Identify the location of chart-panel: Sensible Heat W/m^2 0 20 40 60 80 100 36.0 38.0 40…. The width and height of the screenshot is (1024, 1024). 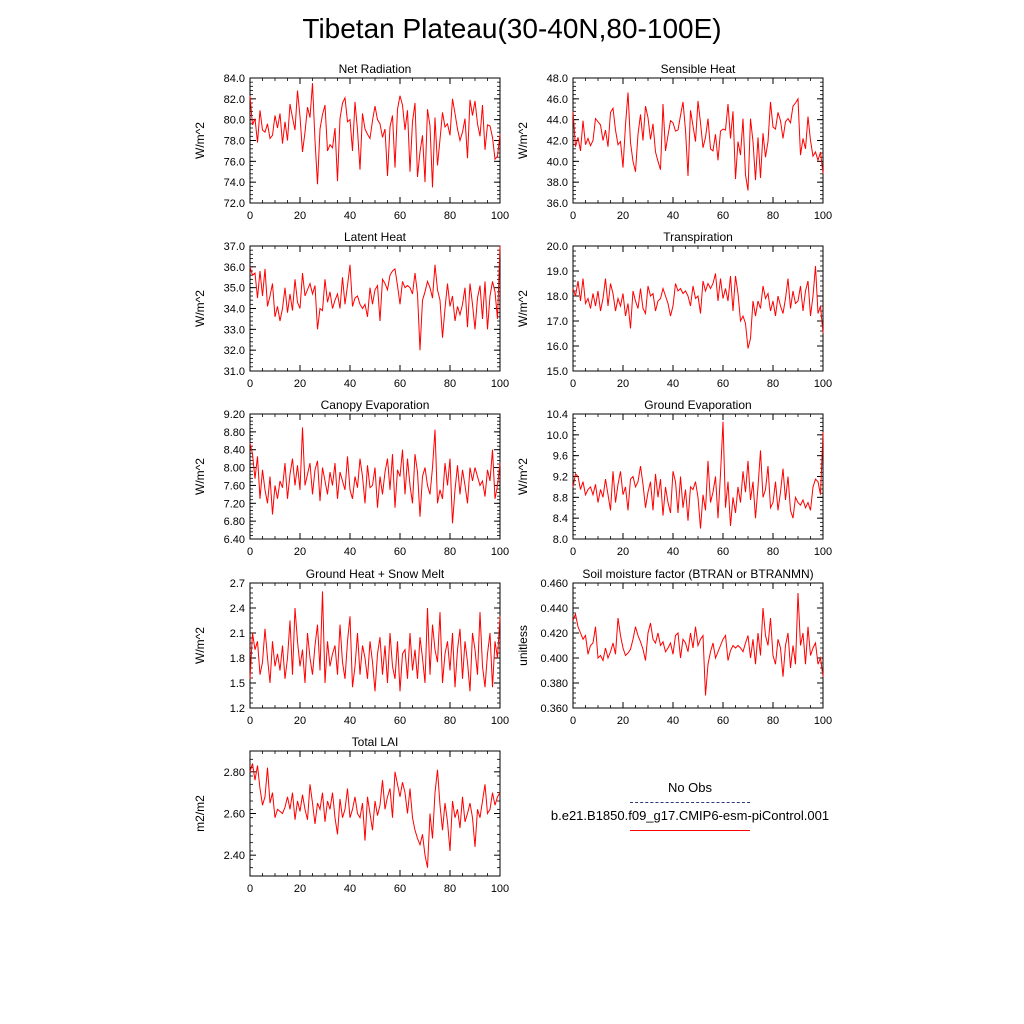
(674, 142).